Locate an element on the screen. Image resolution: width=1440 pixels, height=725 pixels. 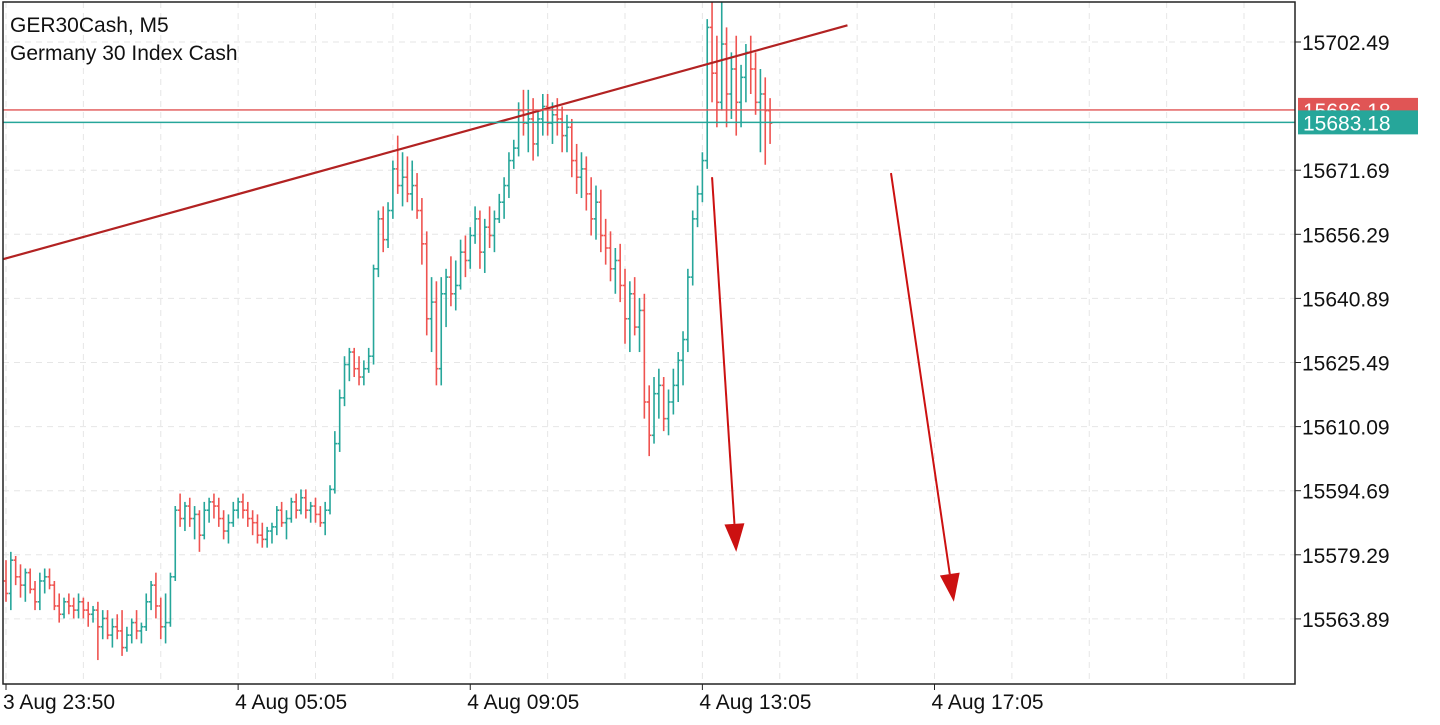
y-tick-label: 15563.89 is located at coordinates (1346, 620).